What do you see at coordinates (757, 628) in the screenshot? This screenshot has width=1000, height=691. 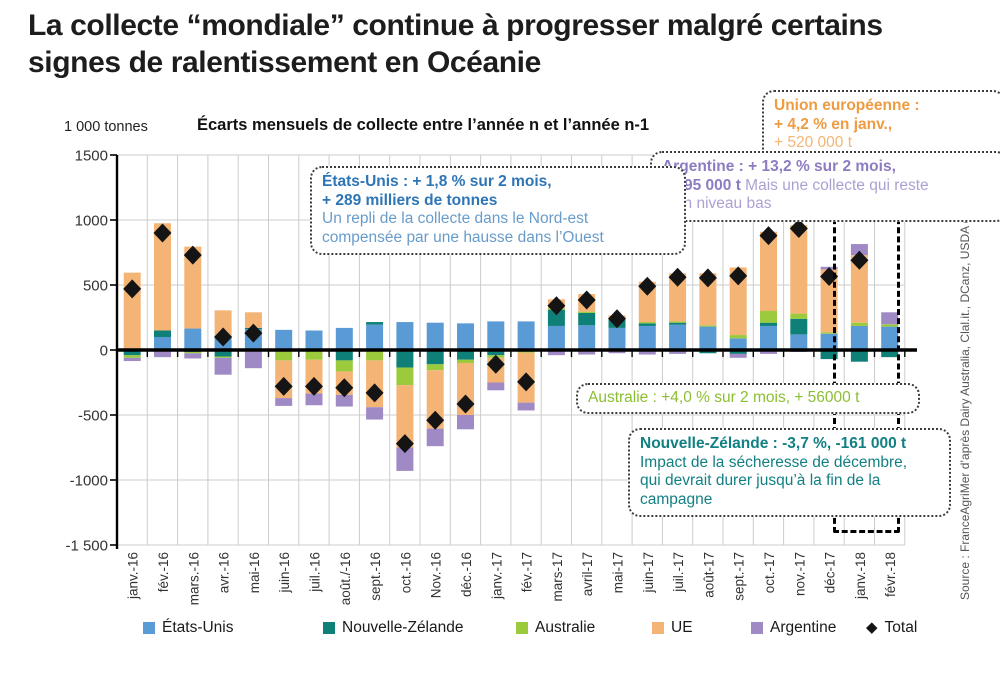 I see `legend-swatch-argentine` at bounding box center [757, 628].